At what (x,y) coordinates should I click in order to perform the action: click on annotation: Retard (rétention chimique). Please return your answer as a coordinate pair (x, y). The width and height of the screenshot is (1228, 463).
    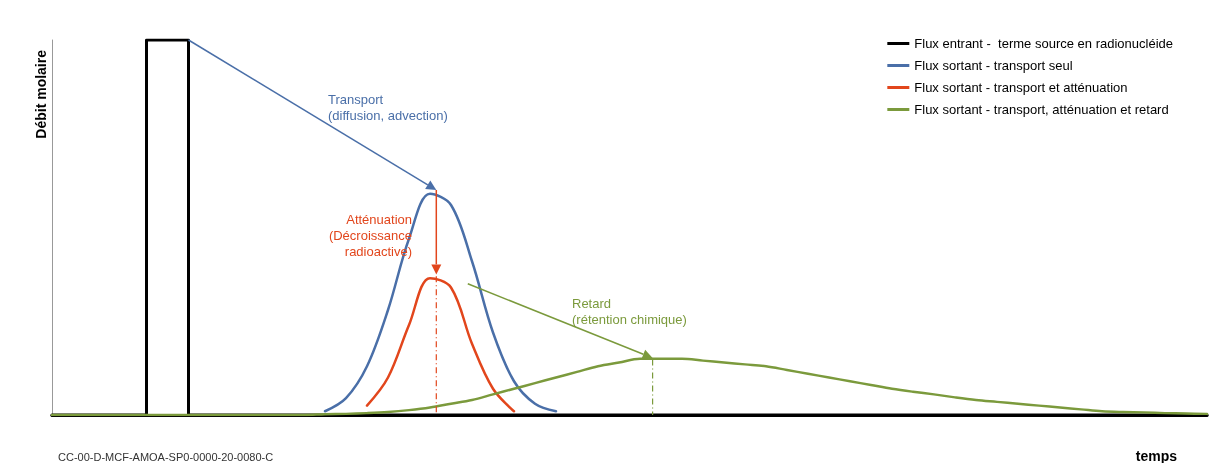
    Looking at the image, I should click on (629, 312).